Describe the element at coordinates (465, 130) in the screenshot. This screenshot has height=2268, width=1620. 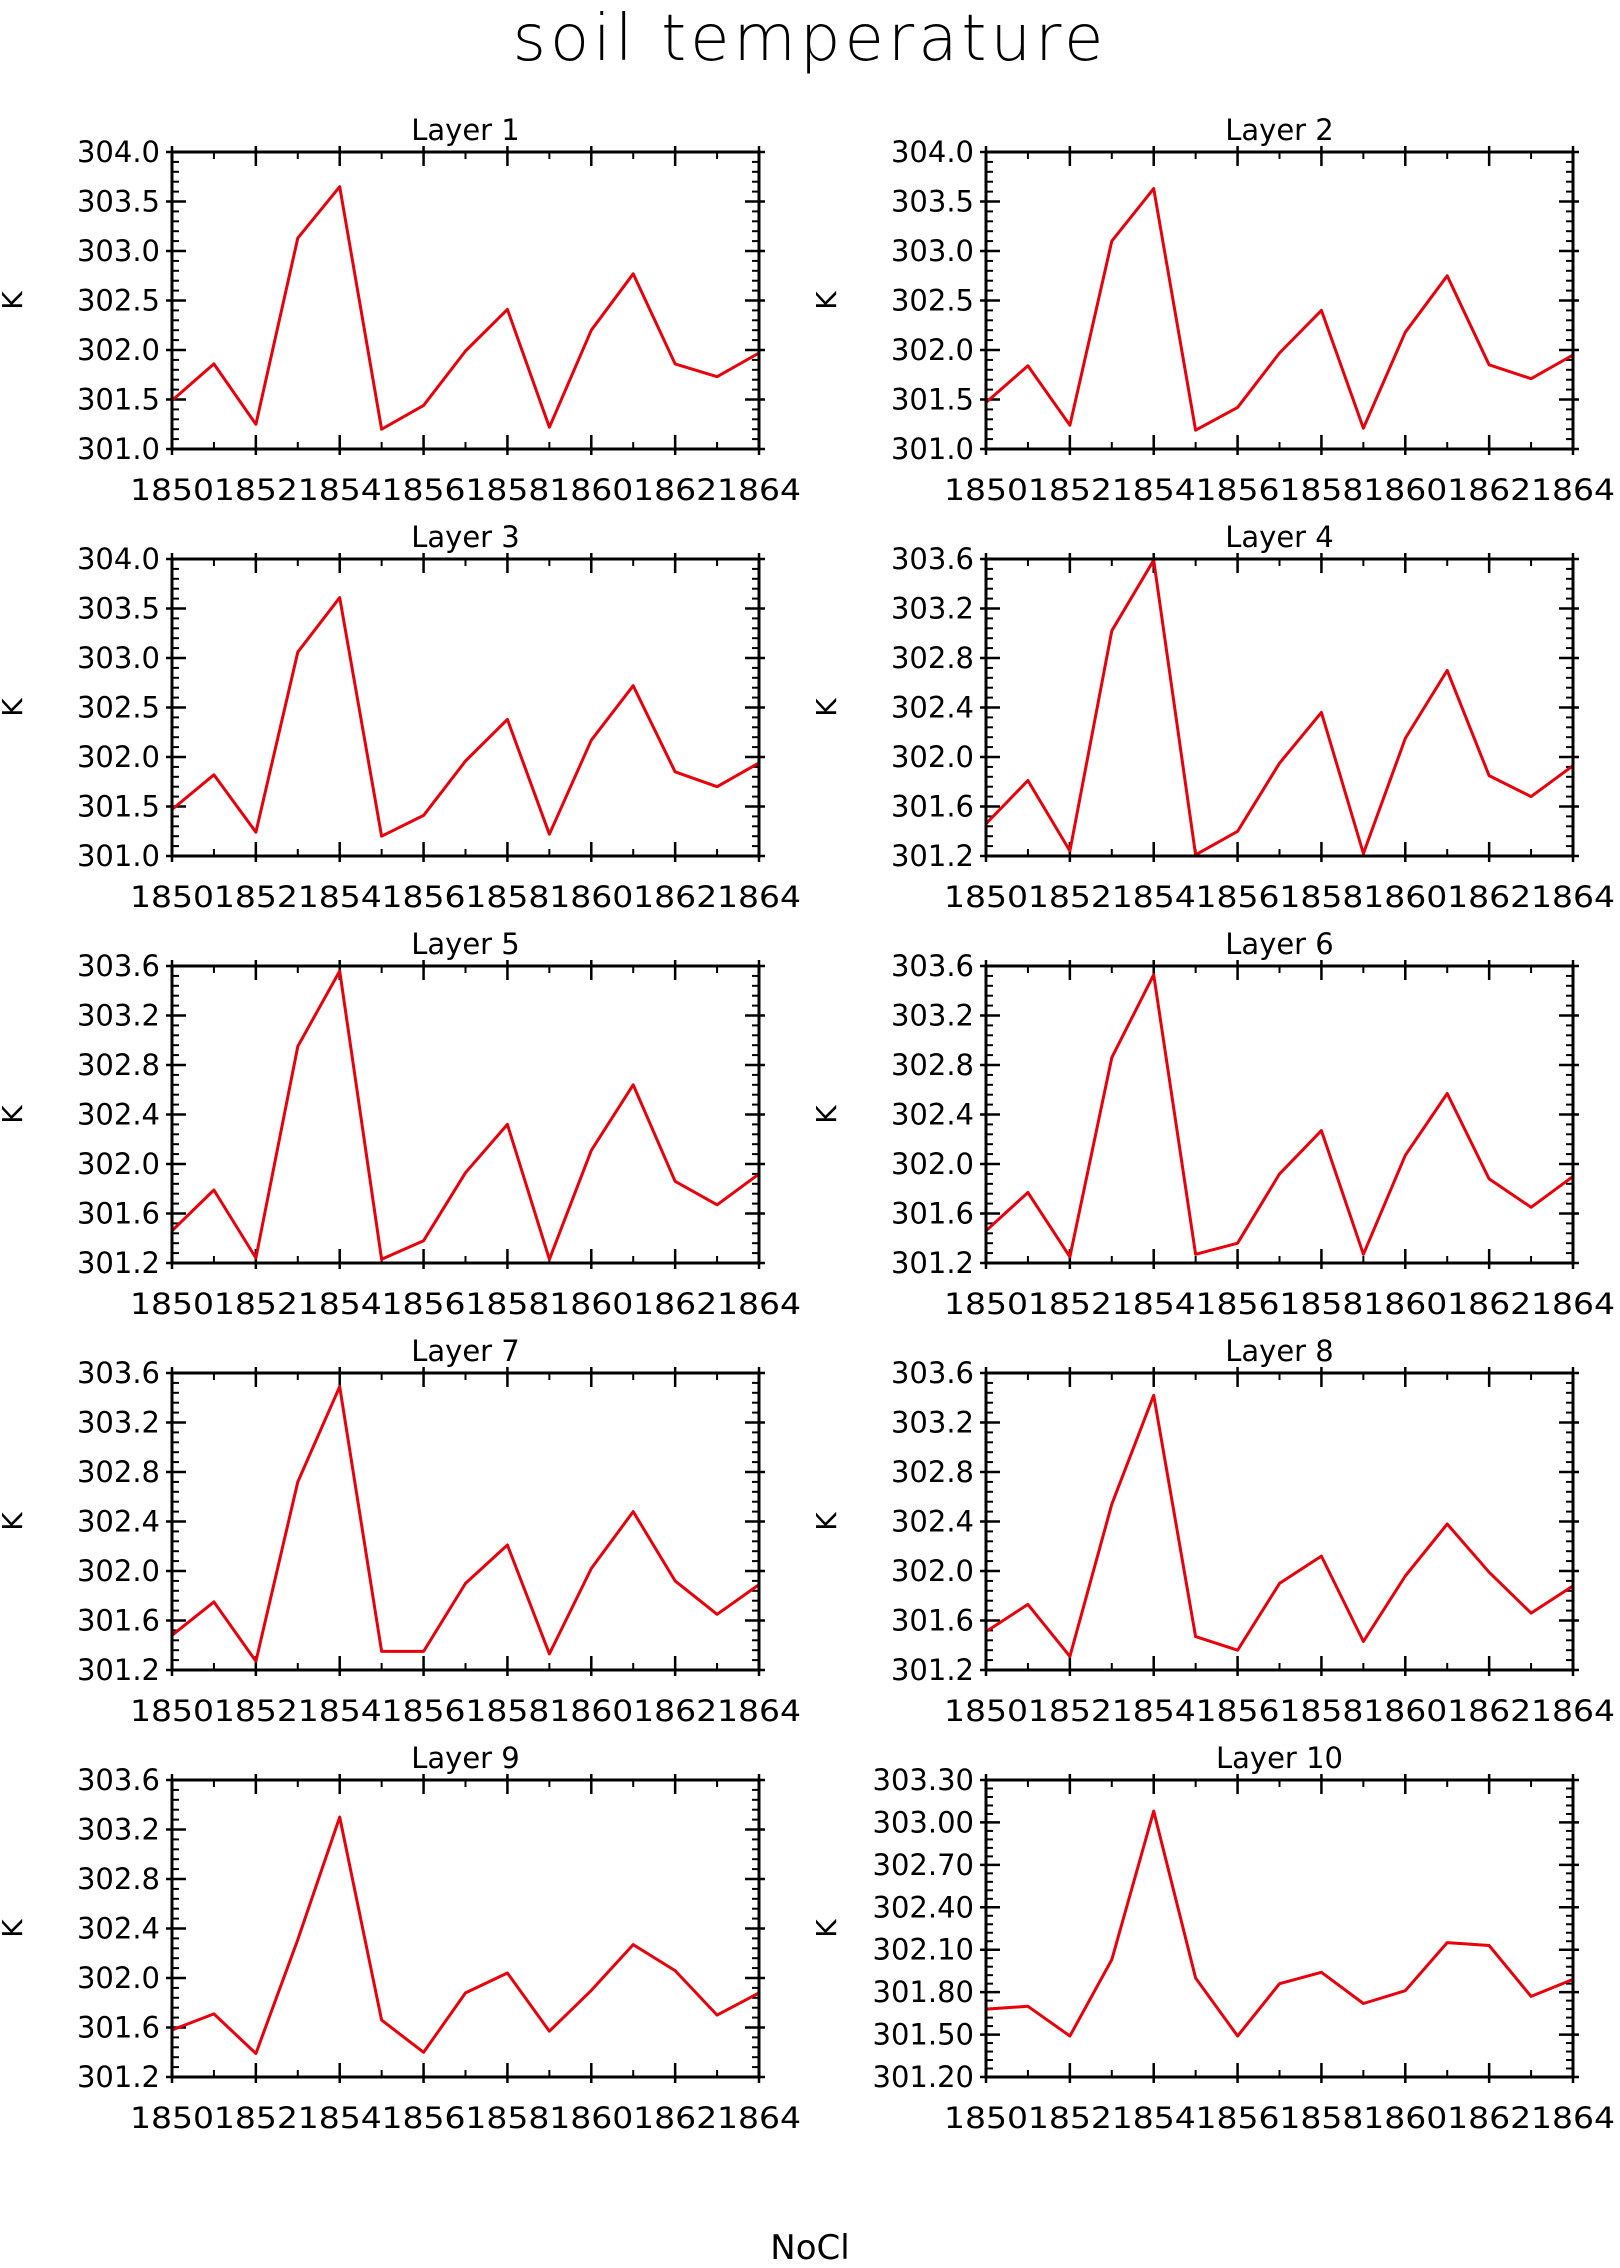
I see `panel-title: Layer 1` at that location.